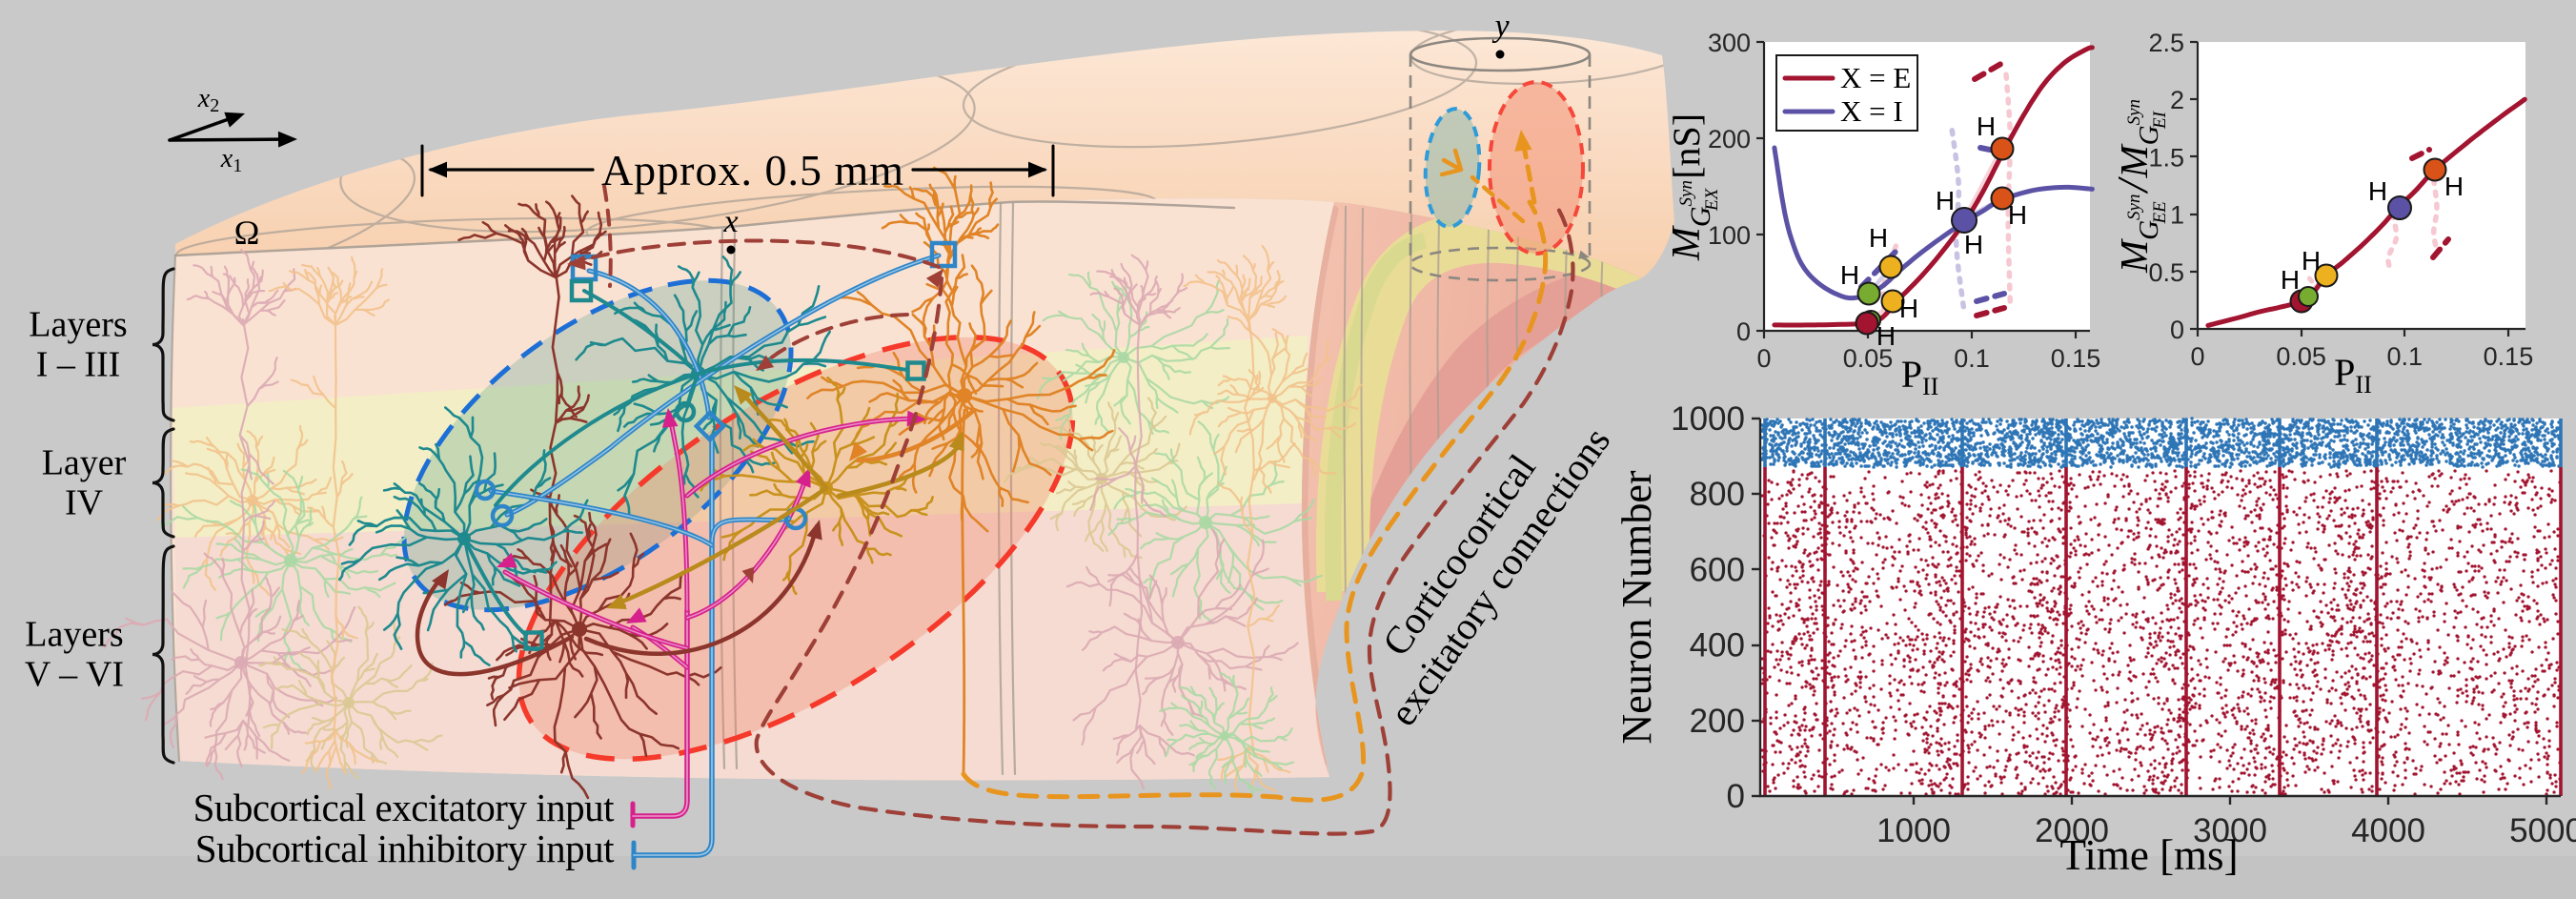 The image size is (2576, 899). Describe the element at coordinates (2177, 215) in the screenshot. I see `svg-text: 1` at that location.